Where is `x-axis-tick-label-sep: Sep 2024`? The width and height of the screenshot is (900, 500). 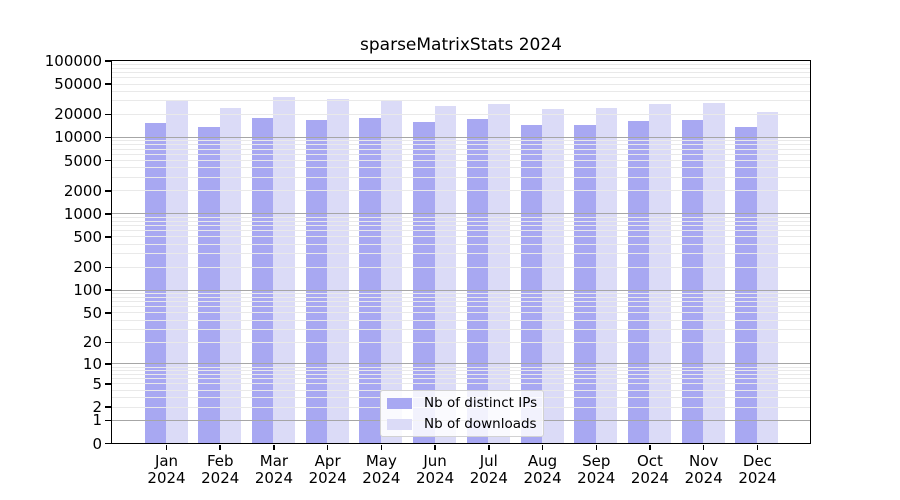 x-axis-tick-label-sep: Sep 2024 is located at coordinates (596, 469).